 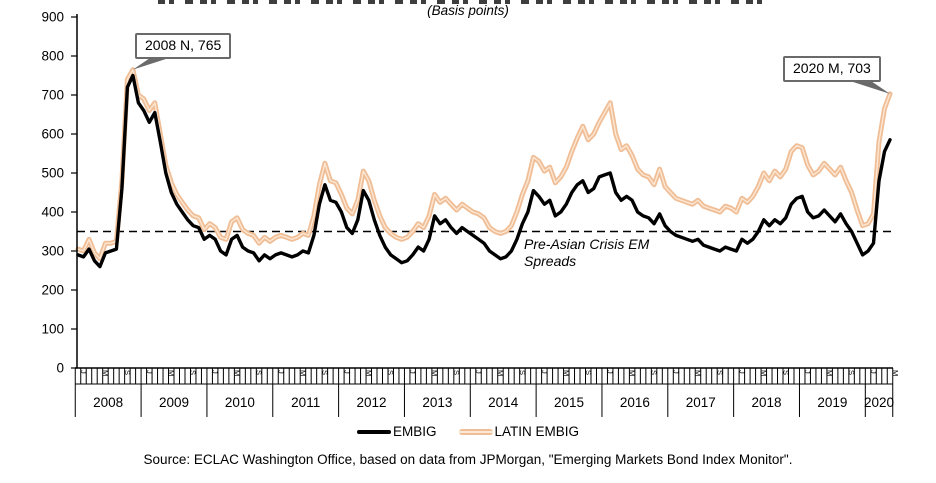 I want to click on year-label: 2017, so click(x=701, y=402).